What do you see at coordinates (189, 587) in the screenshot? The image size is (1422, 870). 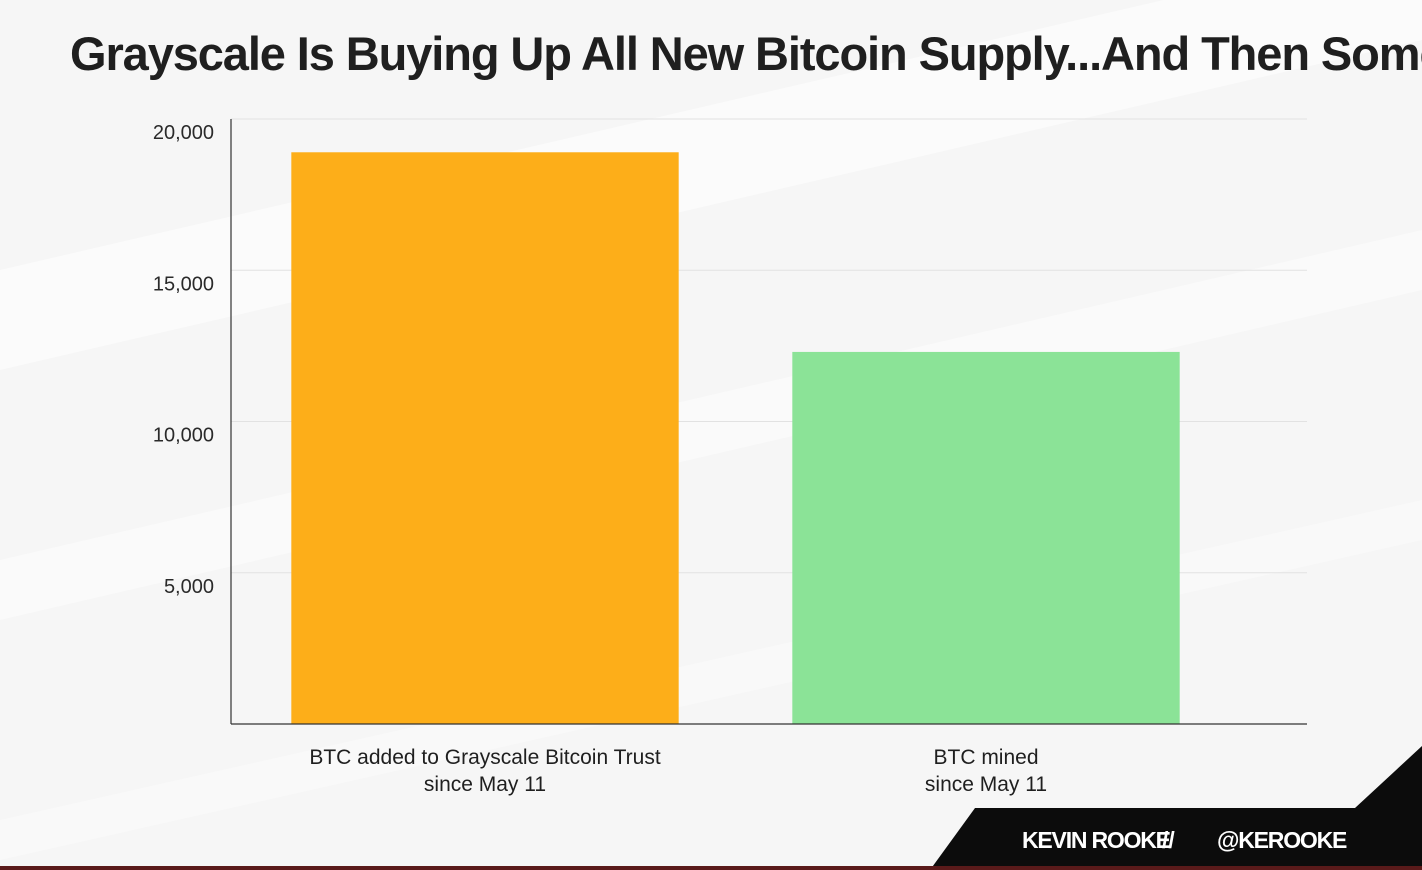 I see `y-tick-label: 5,000` at bounding box center [189, 587].